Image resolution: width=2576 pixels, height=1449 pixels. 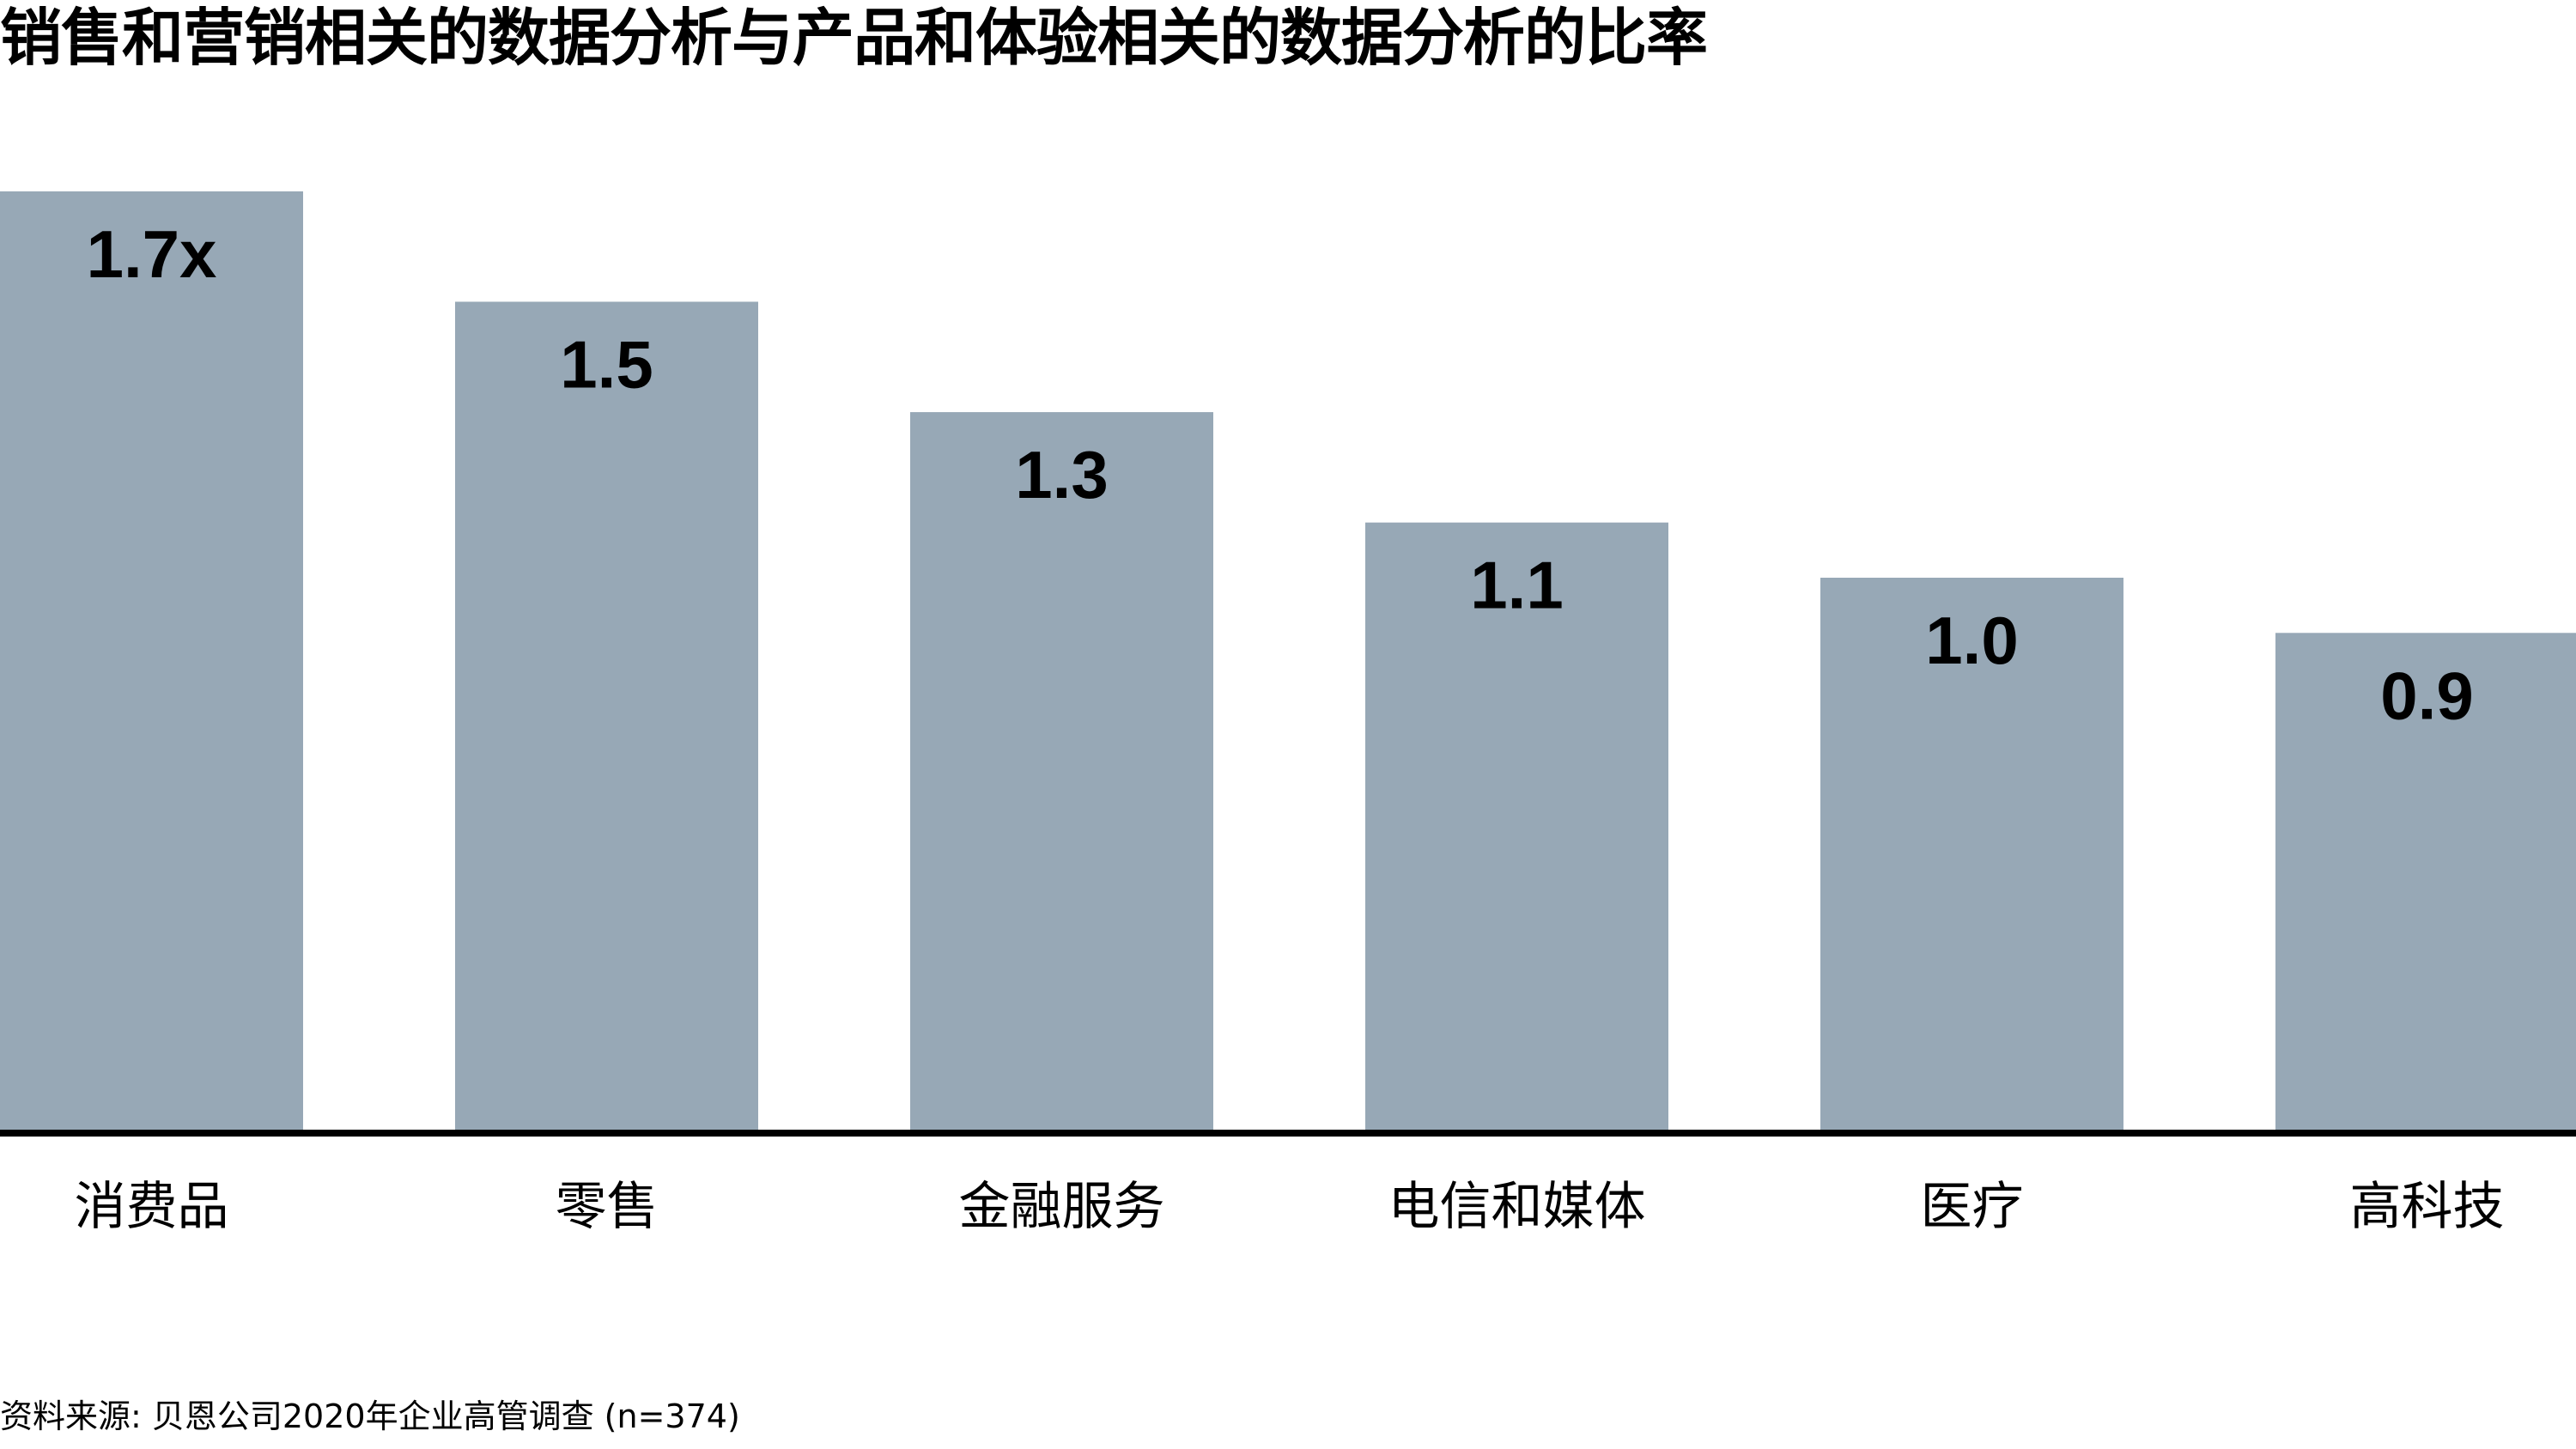 What do you see at coordinates (1517, 585) in the screenshot?
I see `bar-value-label-4: 1.1` at bounding box center [1517, 585].